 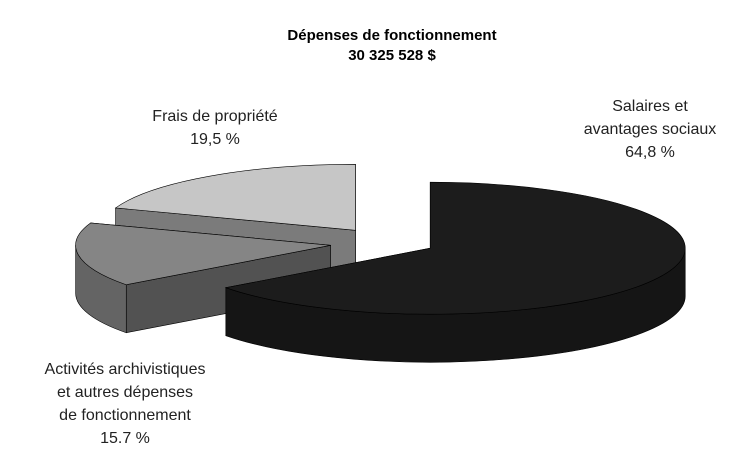 I want to click on slice-label: de fonctionnement, so click(x=125, y=415).